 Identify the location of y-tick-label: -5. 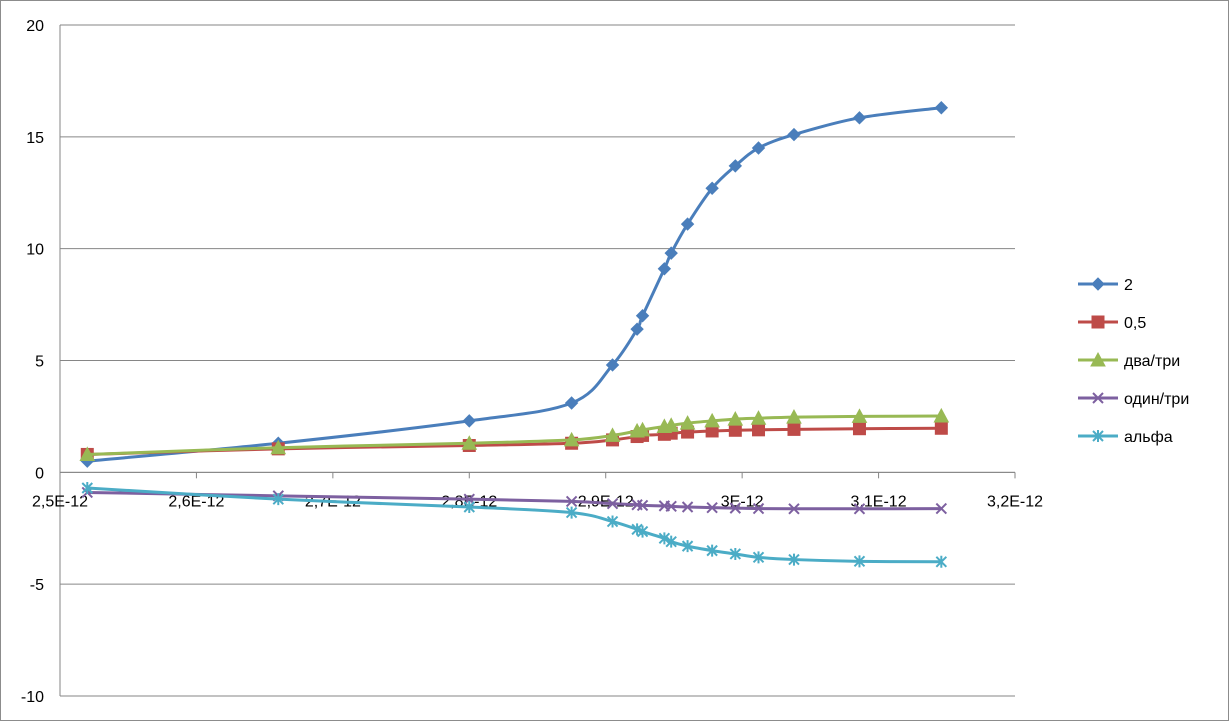
(37, 585).